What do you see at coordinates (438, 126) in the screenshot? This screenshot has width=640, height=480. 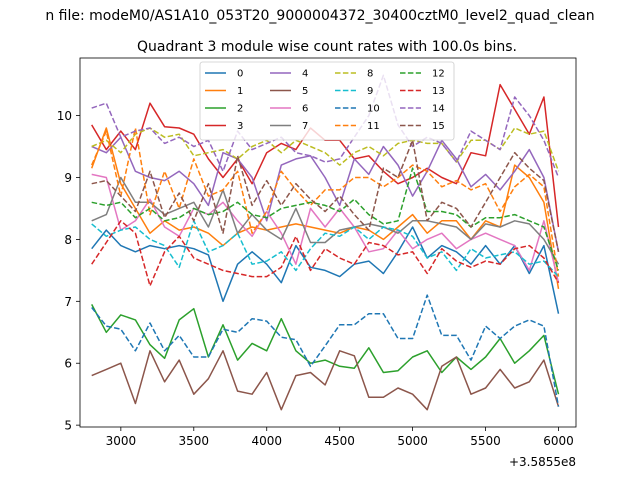 I see `legend-label-15: 15` at bounding box center [438, 126].